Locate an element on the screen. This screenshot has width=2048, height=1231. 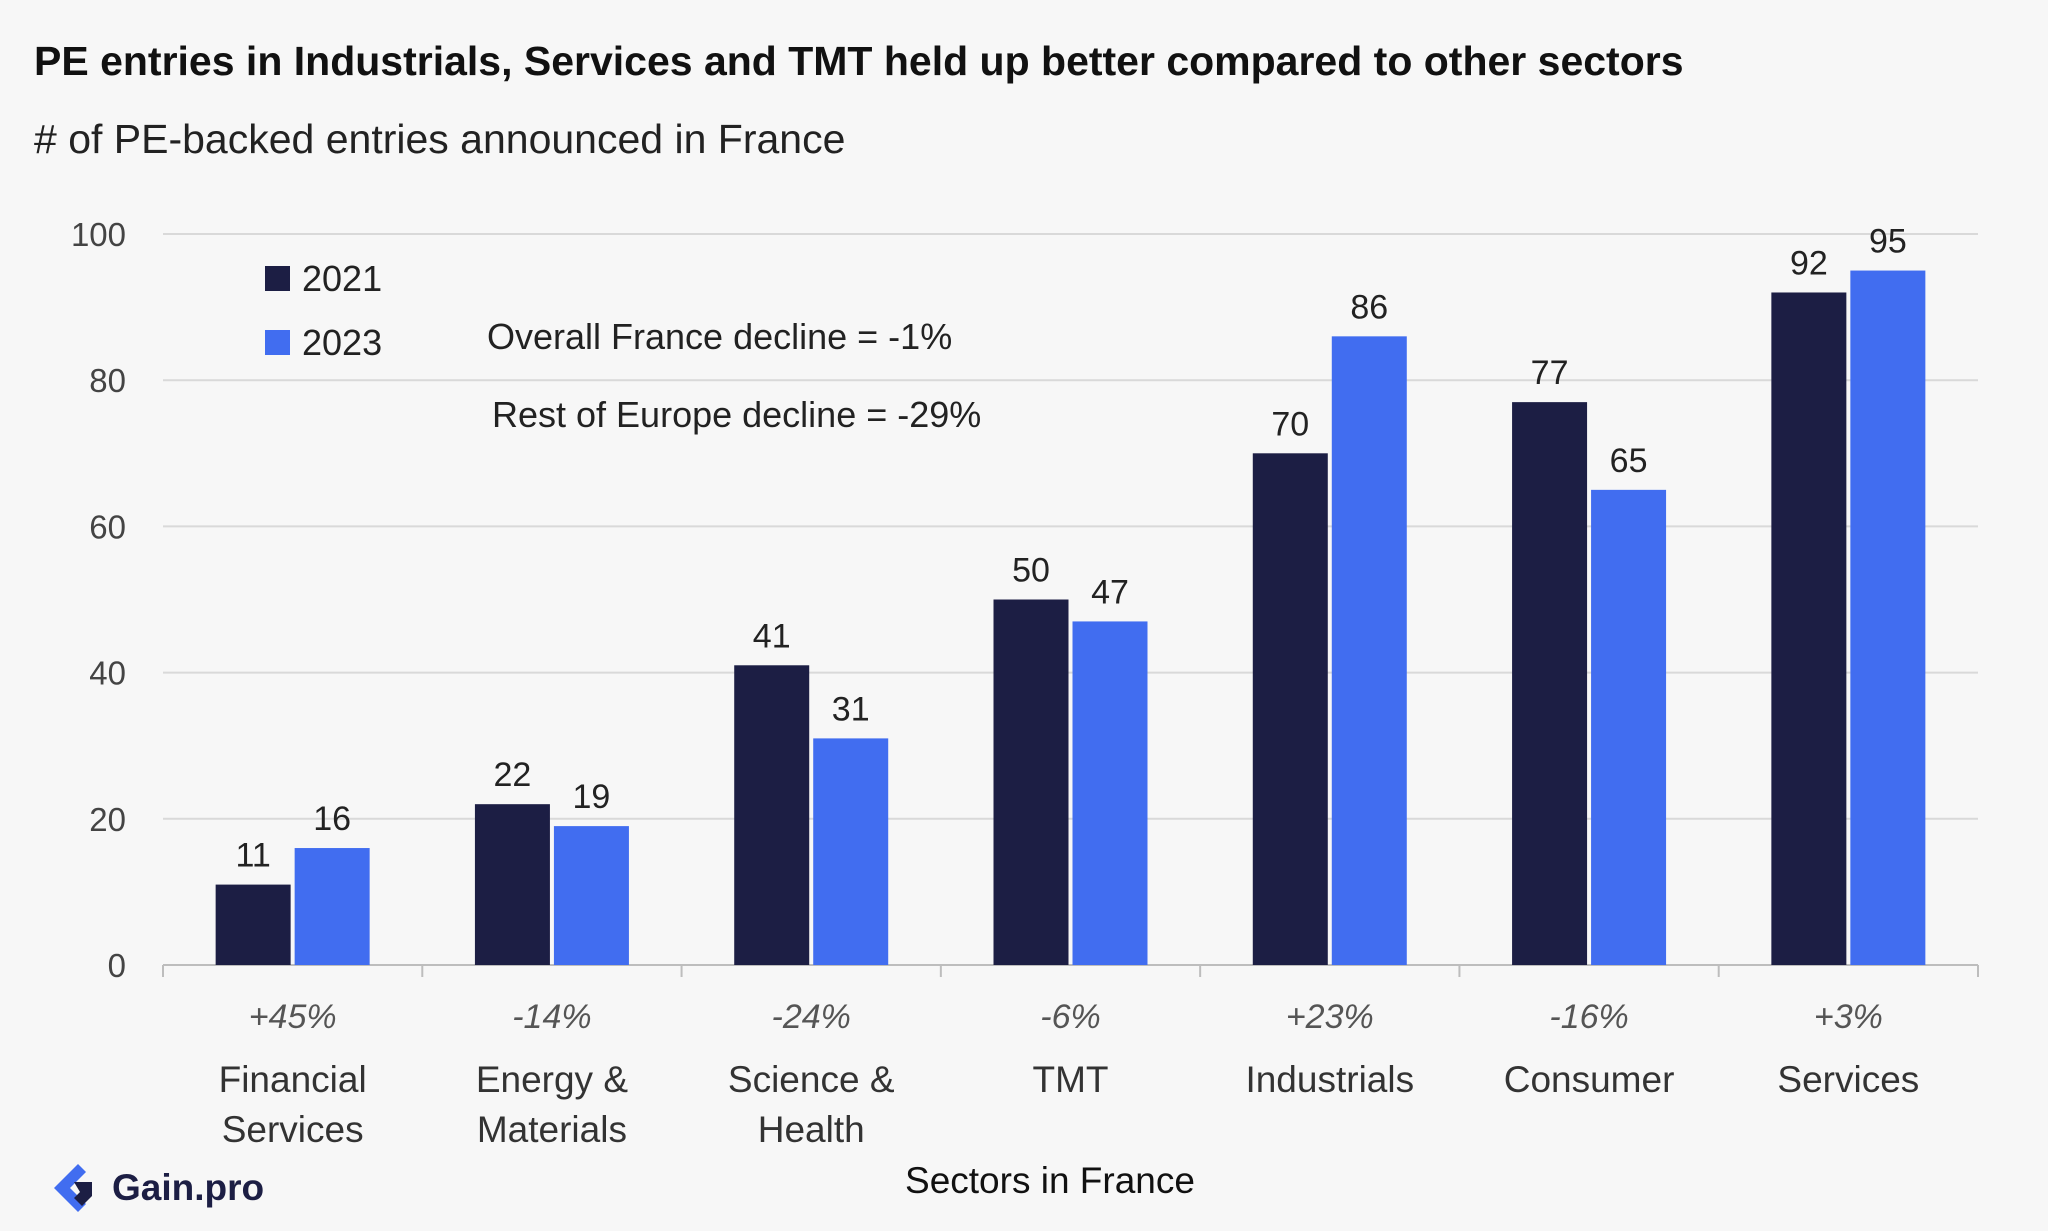
y-tick-label: 20 is located at coordinates (107, 819).